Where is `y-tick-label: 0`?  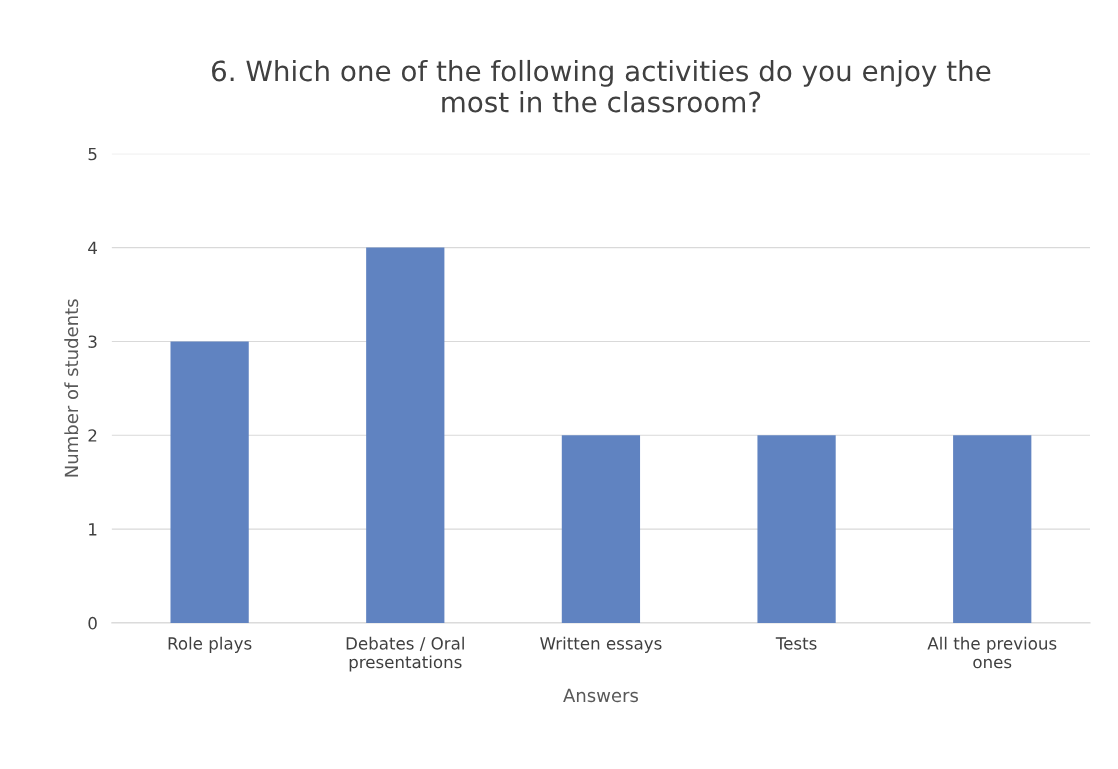
y-tick-label: 0 is located at coordinates (92, 623).